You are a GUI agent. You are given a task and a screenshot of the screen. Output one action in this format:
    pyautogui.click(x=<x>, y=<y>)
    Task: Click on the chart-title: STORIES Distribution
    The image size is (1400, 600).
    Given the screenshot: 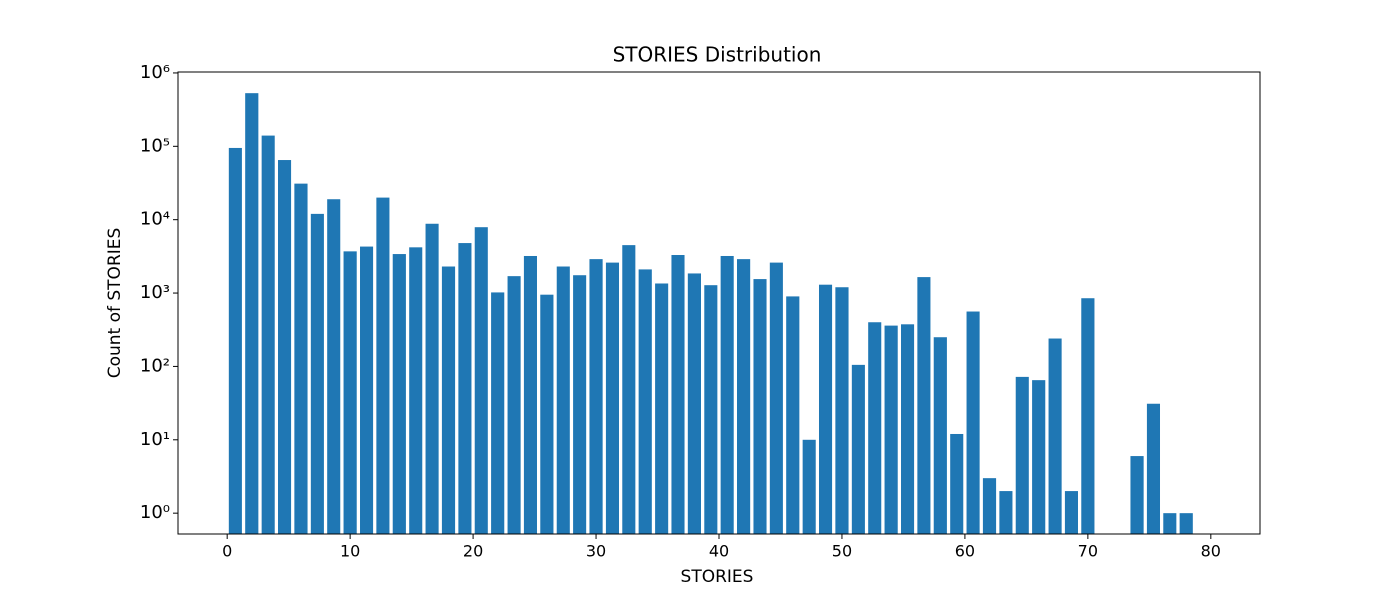 What is the action you would take?
    pyautogui.click(x=717, y=55)
    